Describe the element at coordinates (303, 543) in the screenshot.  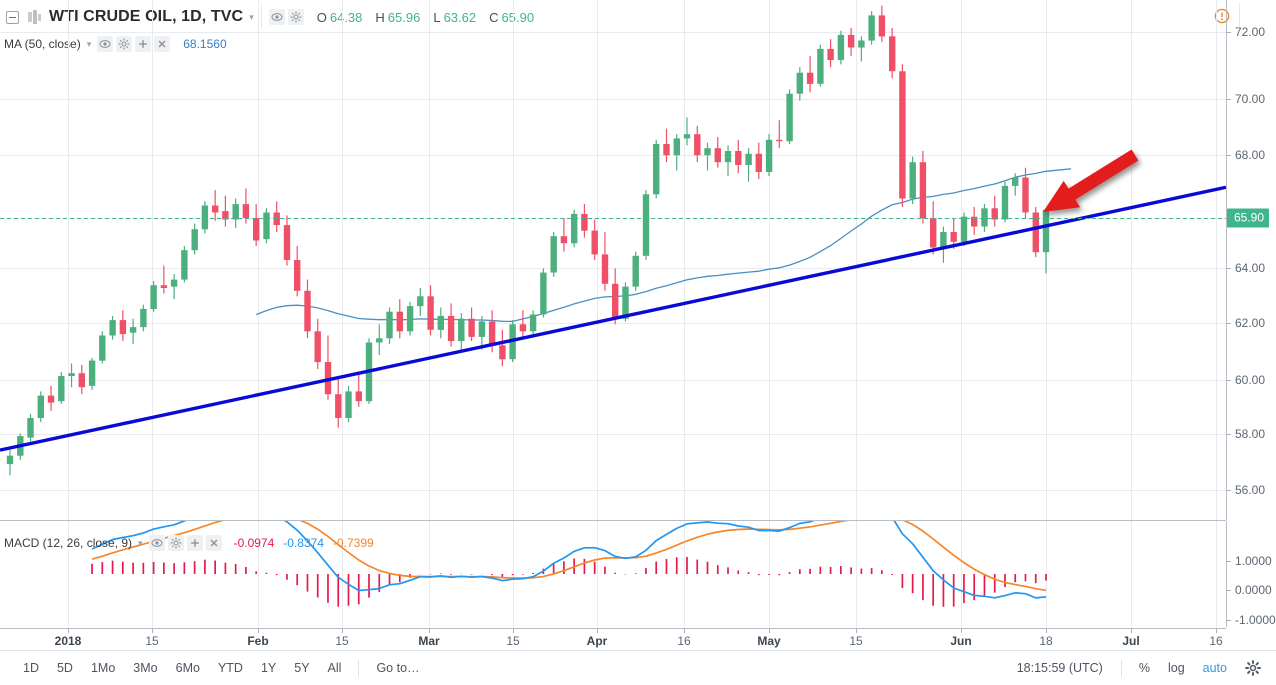
I see `macd-line-value: -0.8374` at that location.